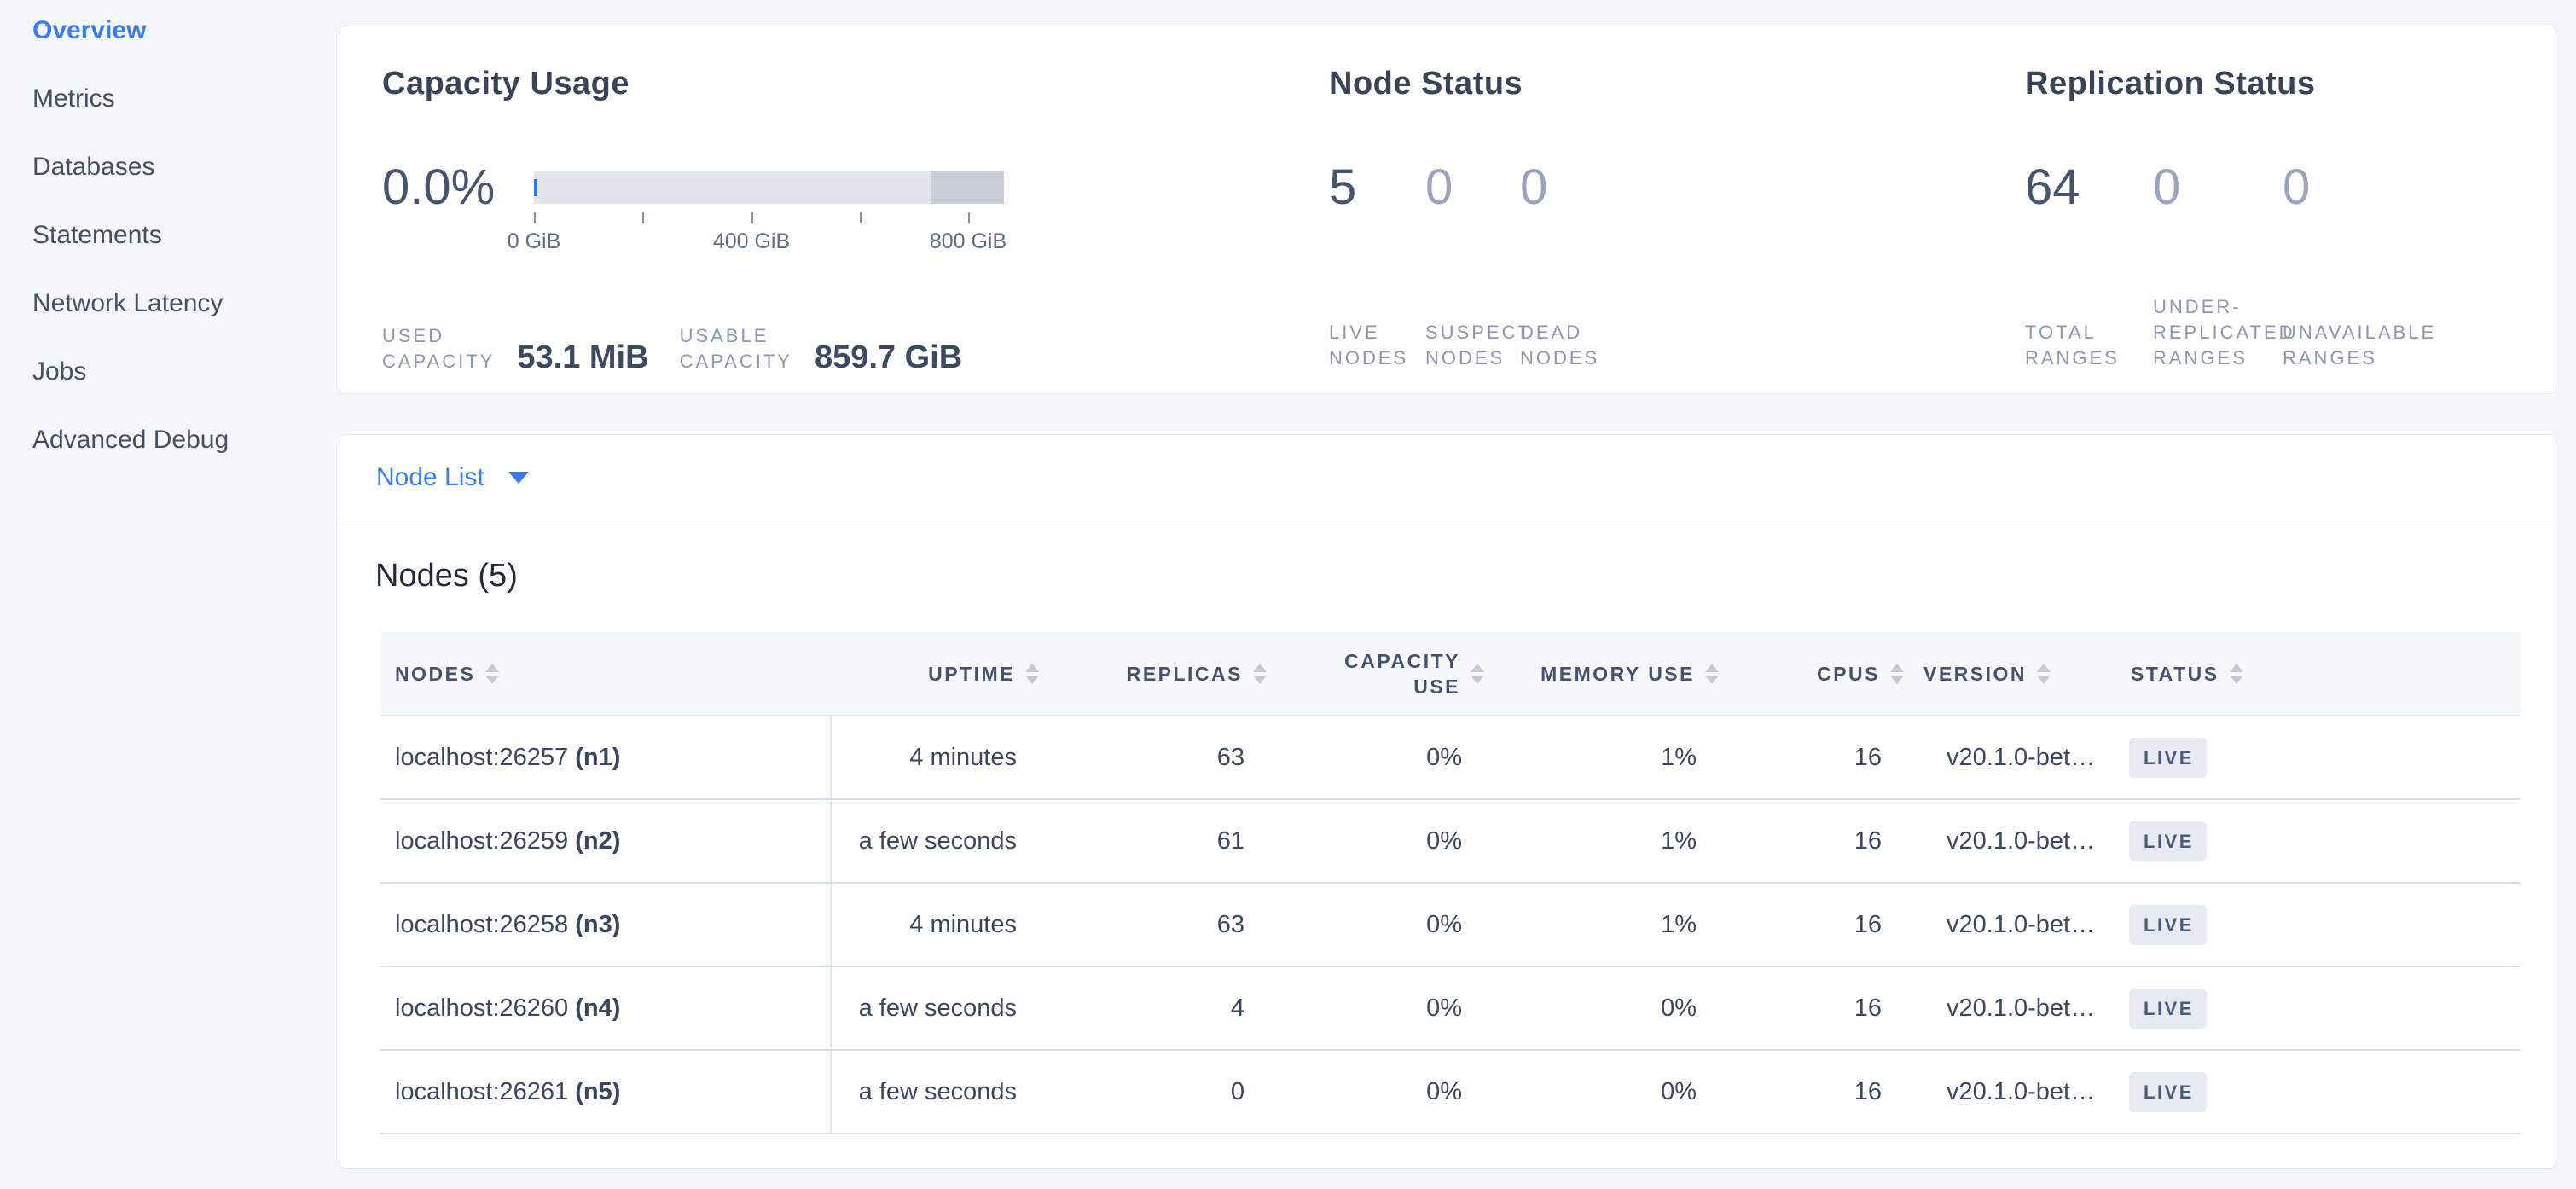  I want to click on column-header-capacity_use: CAPACITY USE, so click(1380, 674).